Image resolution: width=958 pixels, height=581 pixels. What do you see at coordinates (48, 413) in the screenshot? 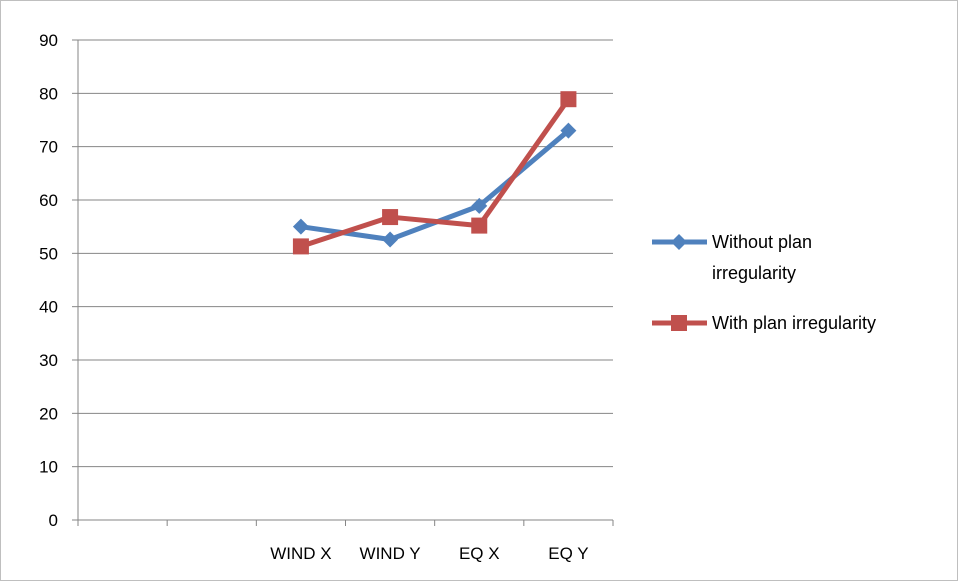
I see `y-tick-label-20: 20` at bounding box center [48, 413].